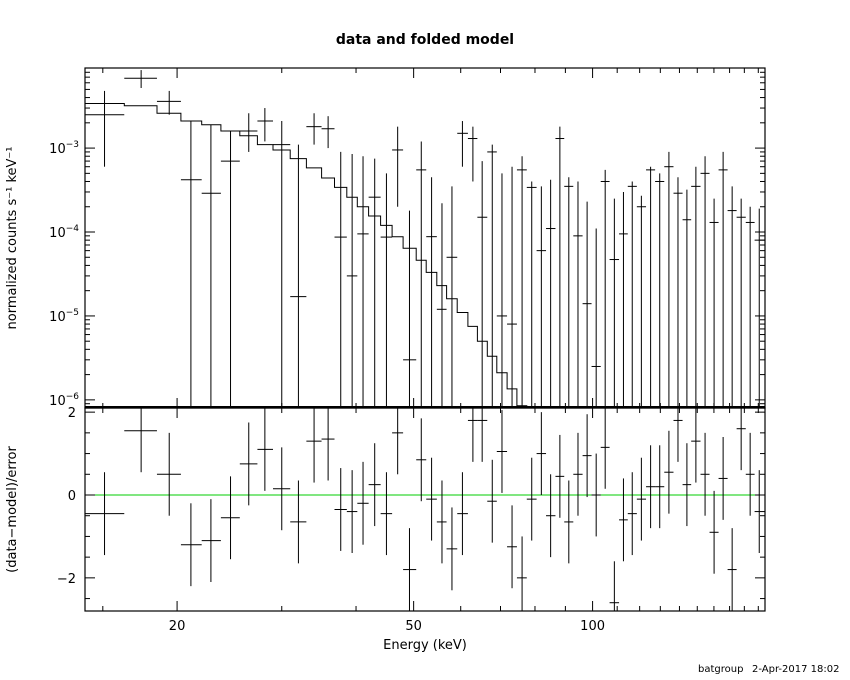 This screenshot has height=680, width=850. What do you see at coordinates (12, 509) in the screenshot?
I see `bottom-y-axis-label: (data−model)/error` at bounding box center [12, 509].